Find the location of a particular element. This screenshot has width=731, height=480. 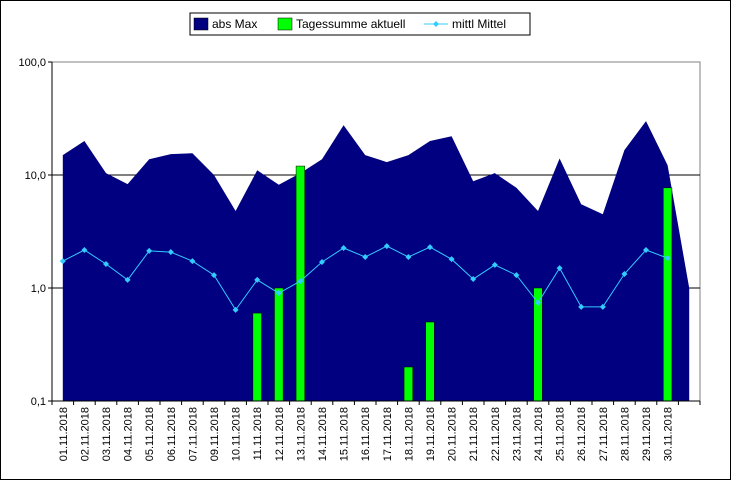

legend-label: mittl Mittel is located at coordinates (479, 24).